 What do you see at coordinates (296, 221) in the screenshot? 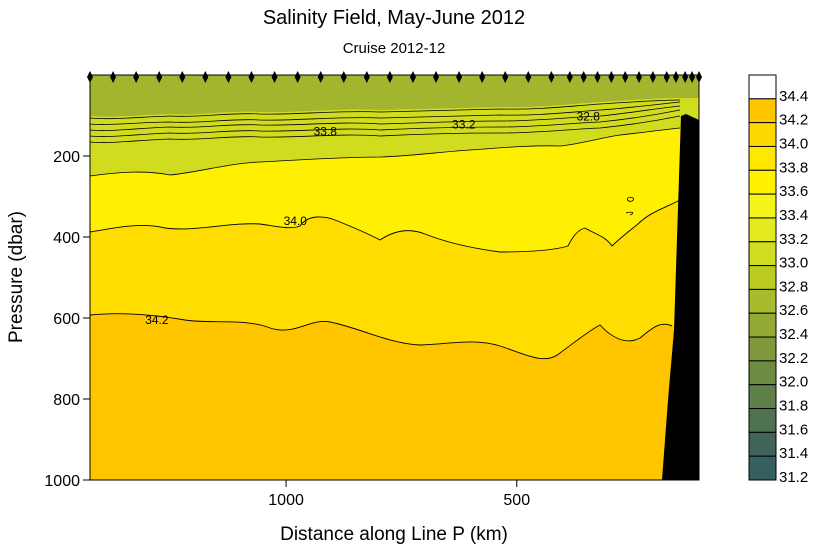
I see `contour-label: 34.0` at bounding box center [296, 221].